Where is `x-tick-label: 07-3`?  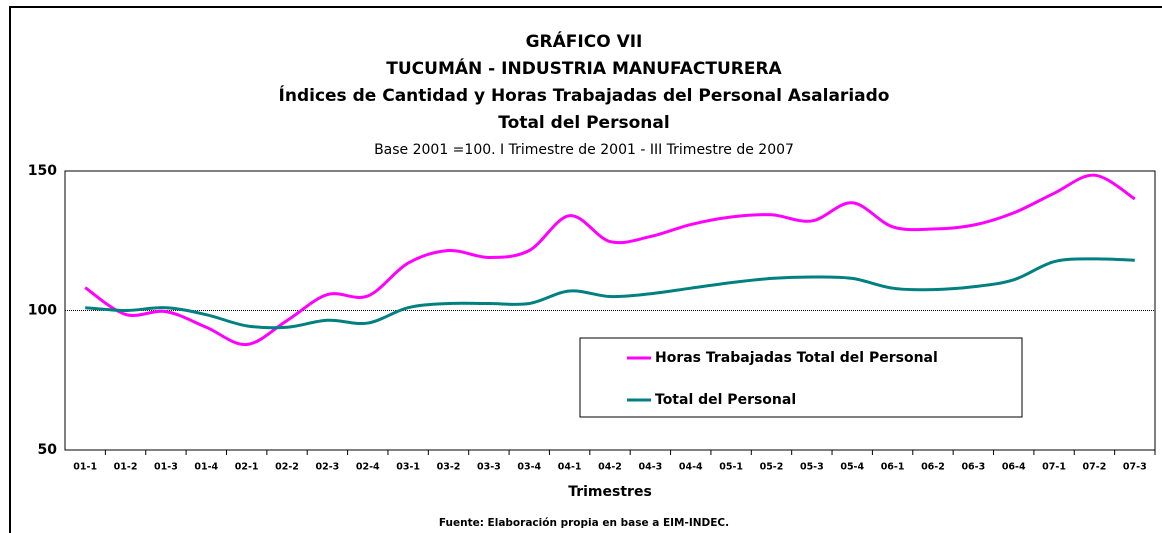 x-tick-label: 07-3 is located at coordinates (1135, 467).